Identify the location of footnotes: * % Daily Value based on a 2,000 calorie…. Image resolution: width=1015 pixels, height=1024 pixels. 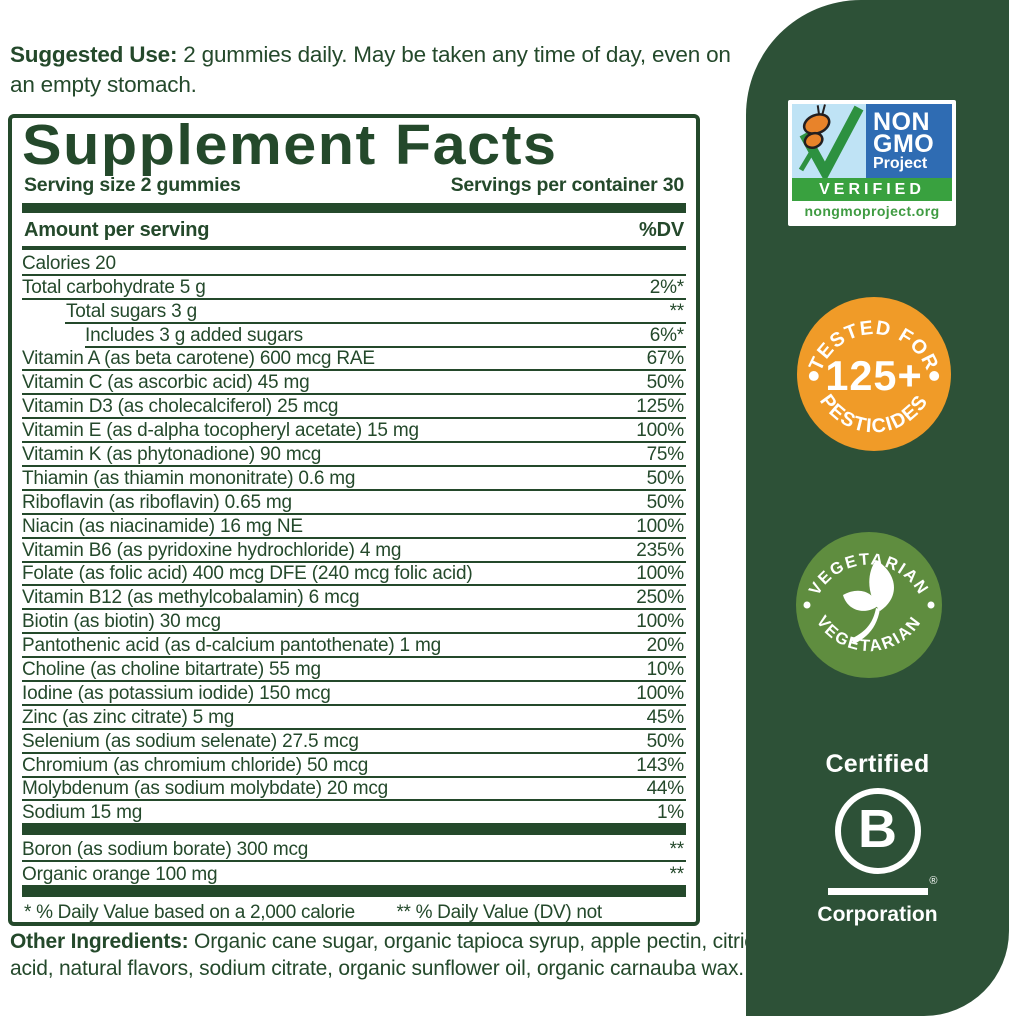
(354, 910).